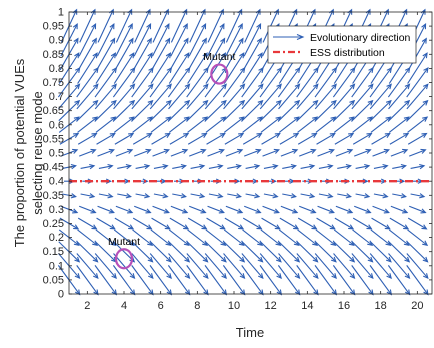  Describe the element at coordinates (250, 332) in the screenshot. I see `x-axis-label: Time` at that location.